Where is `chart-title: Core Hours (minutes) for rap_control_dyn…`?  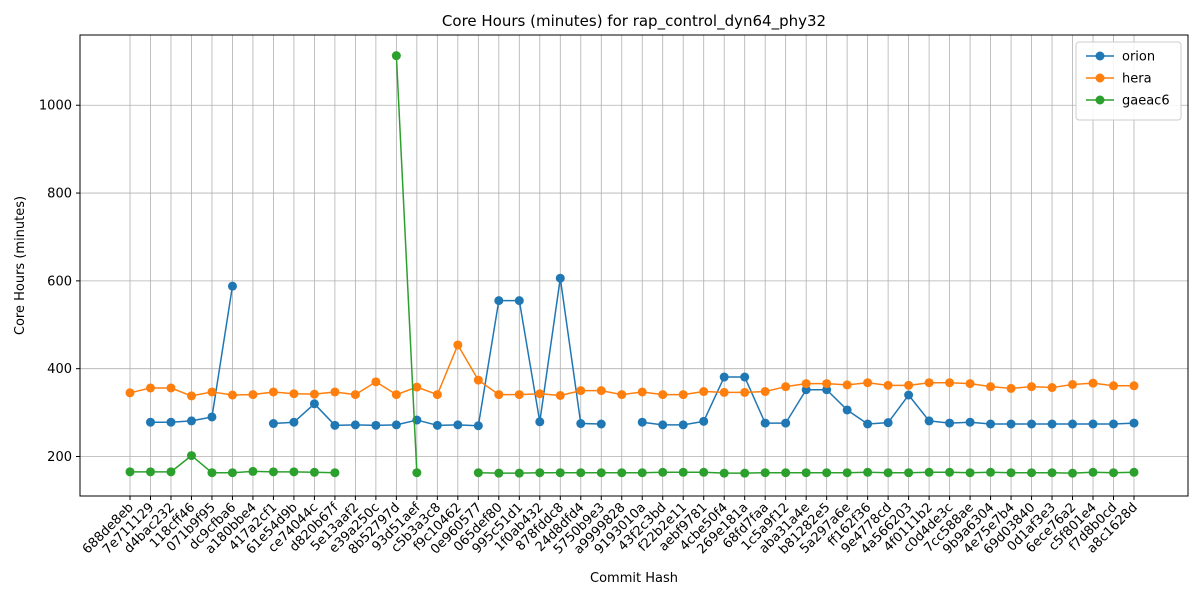 chart-title: Core Hours (minutes) for rap_control_dyn… is located at coordinates (634, 21).